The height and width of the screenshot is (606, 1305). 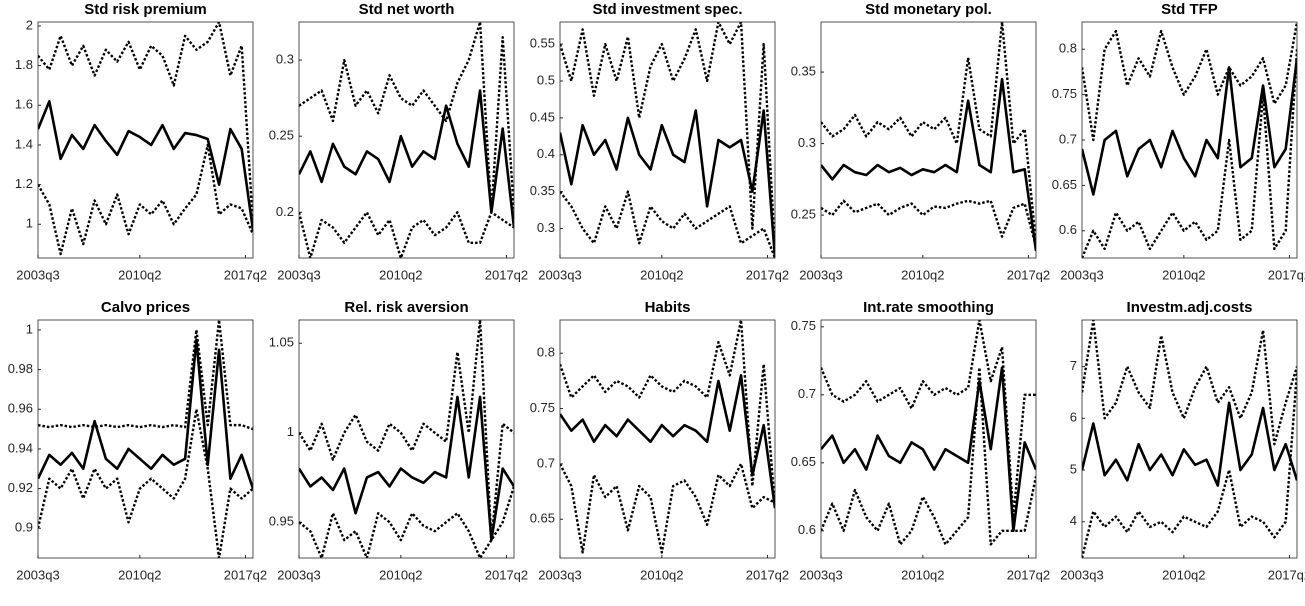 I want to click on panel: Habits 0.65 0.7 0.75 0.8 2003q3 2010q2 2017q2, so click(x=659, y=440).